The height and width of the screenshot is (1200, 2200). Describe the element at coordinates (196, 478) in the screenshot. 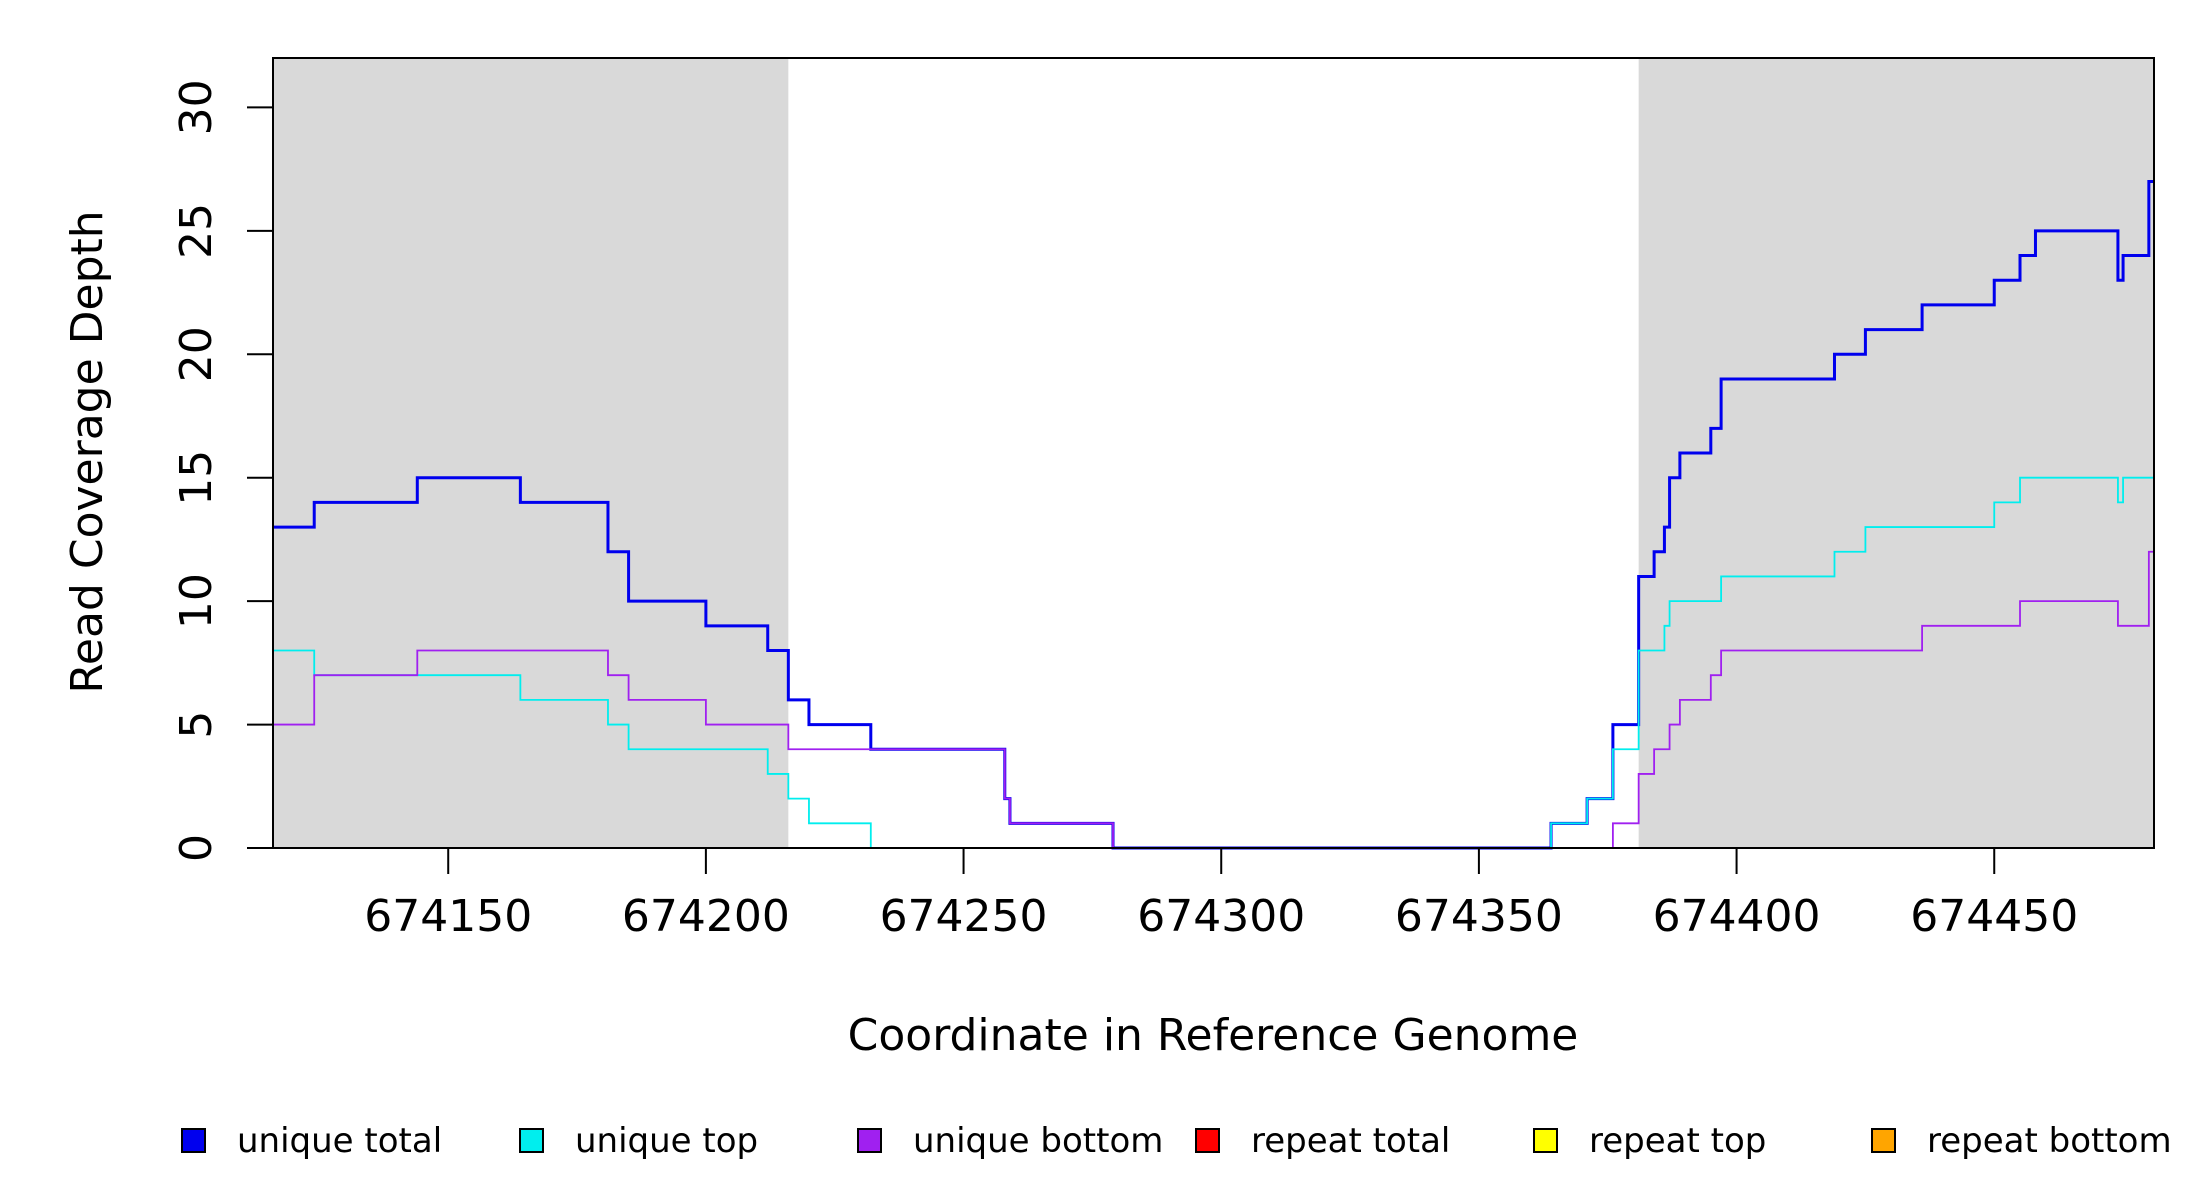

I see `y-tick-label-4: 15` at that location.